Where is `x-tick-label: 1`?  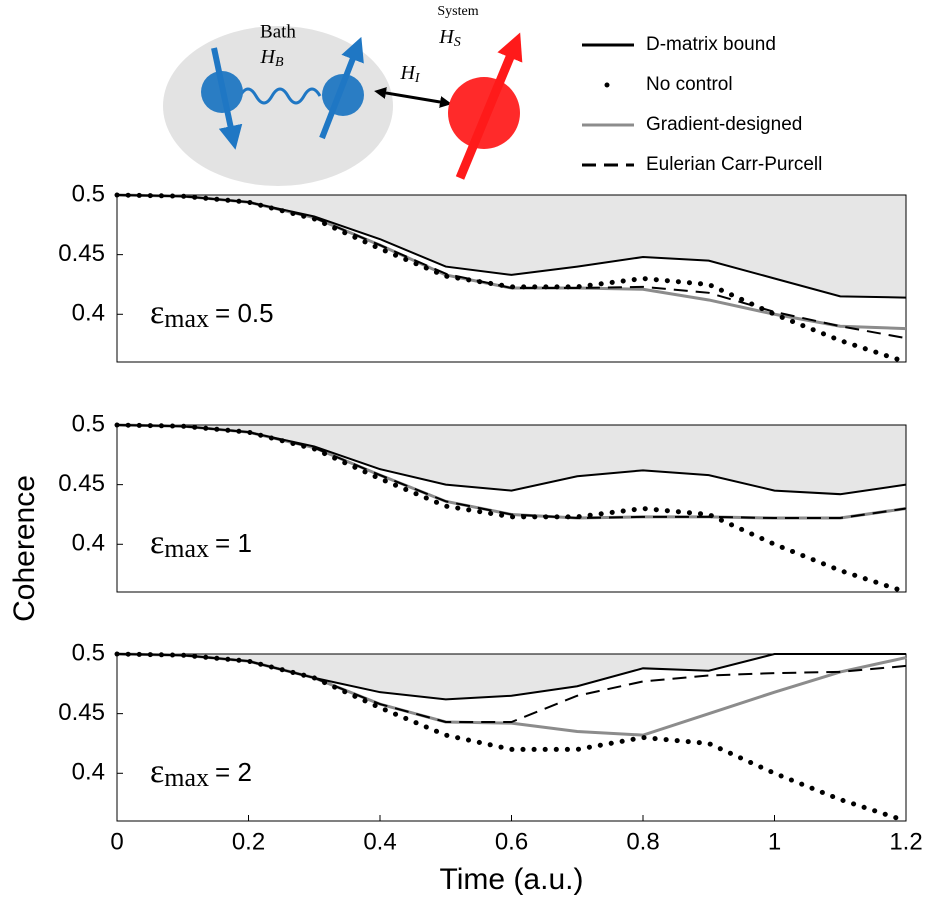 x-tick-label: 1 is located at coordinates (774, 841).